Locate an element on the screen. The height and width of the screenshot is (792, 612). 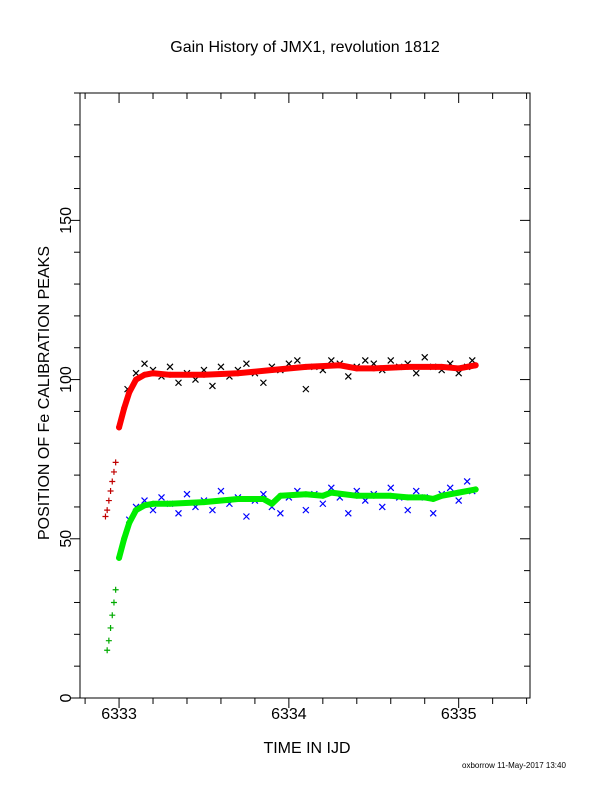
x-tick-label: 6334 is located at coordinates (289, 714).